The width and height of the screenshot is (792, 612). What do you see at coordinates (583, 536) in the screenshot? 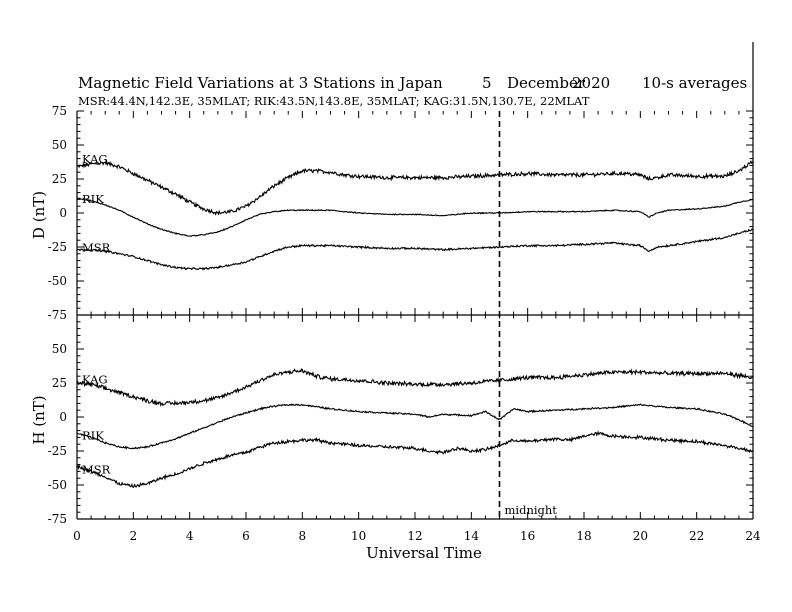
I see `x-tick-label: 18` at bounding box center [583, 536].